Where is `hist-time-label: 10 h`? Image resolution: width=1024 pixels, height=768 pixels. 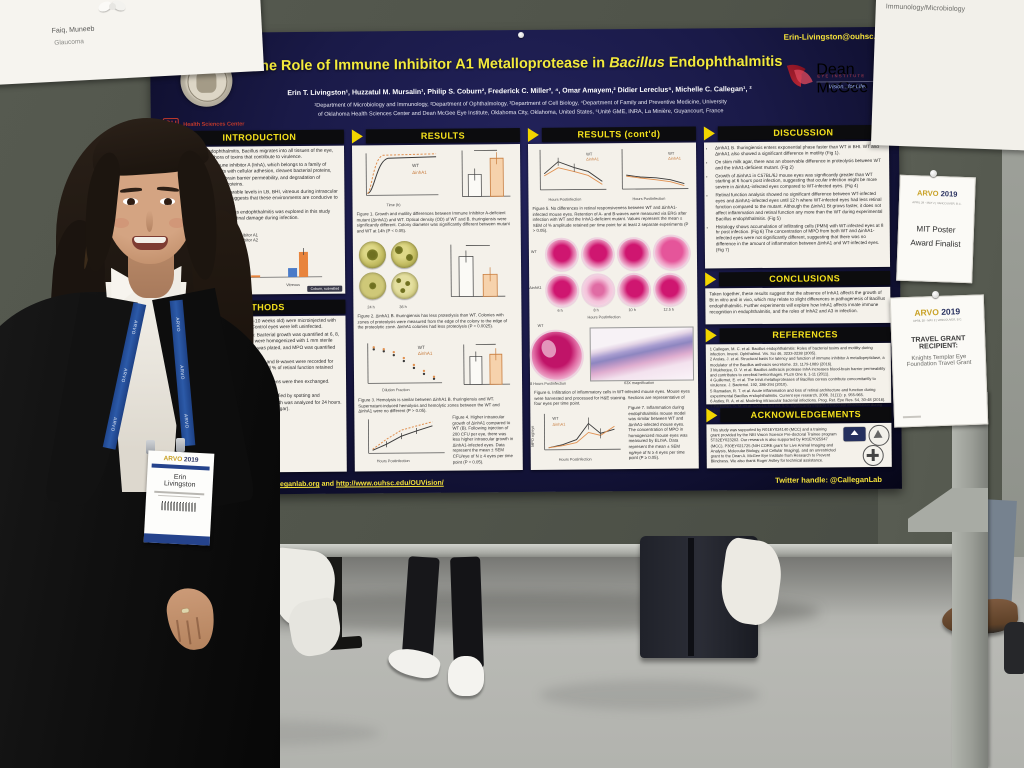
hist-time-label: 10 h is located at coordinates (632, 310).